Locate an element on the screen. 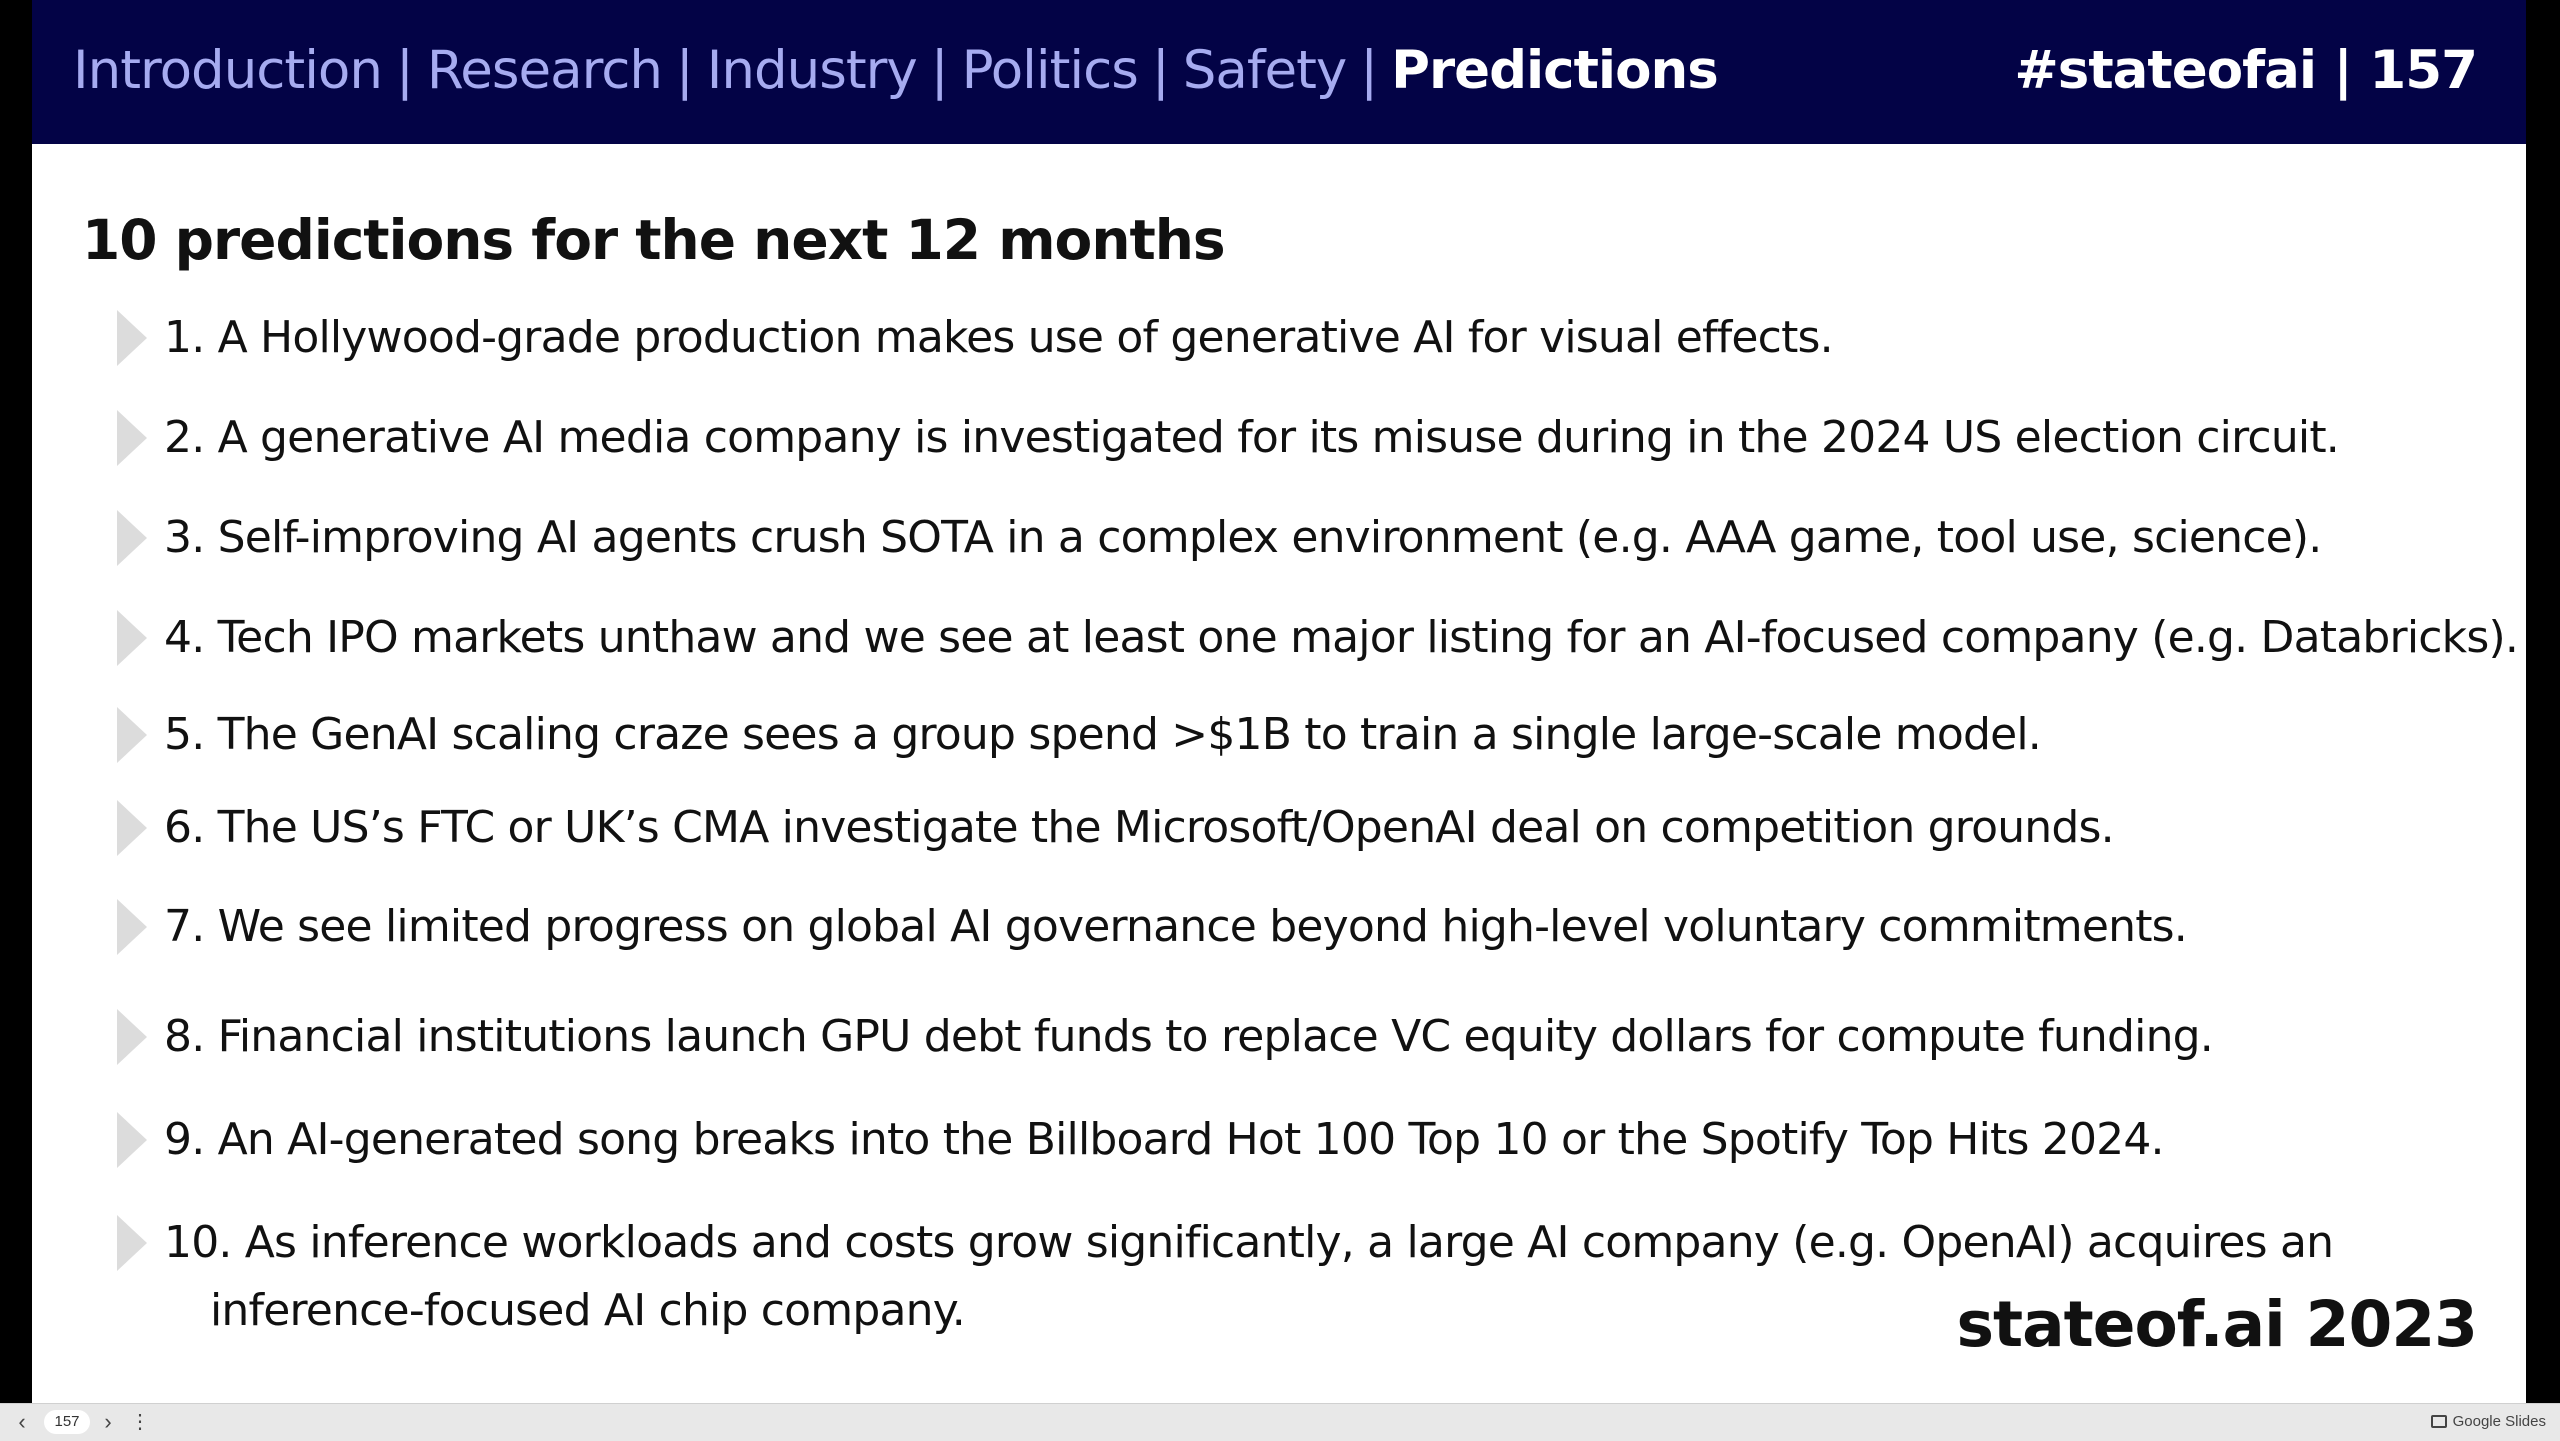 The image size is (2560, 1441). google-slides-label: Google Slides is located at coordinates (2488, 1422).